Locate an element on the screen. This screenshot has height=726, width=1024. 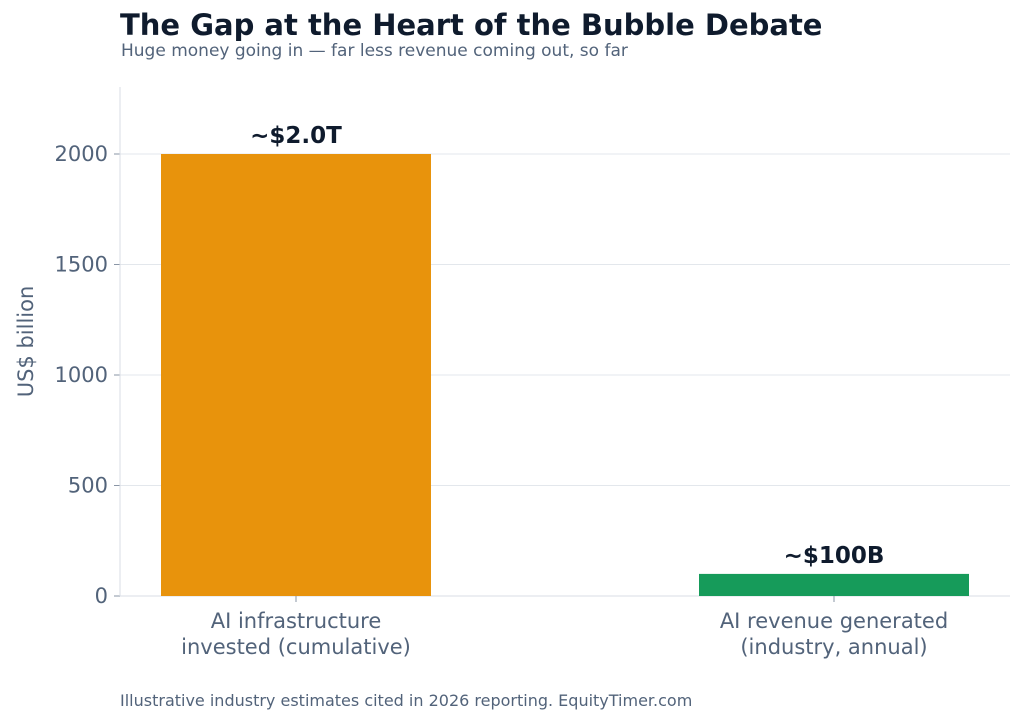
x-category-label: AI revenue generated is located at coordinates (834, 621).